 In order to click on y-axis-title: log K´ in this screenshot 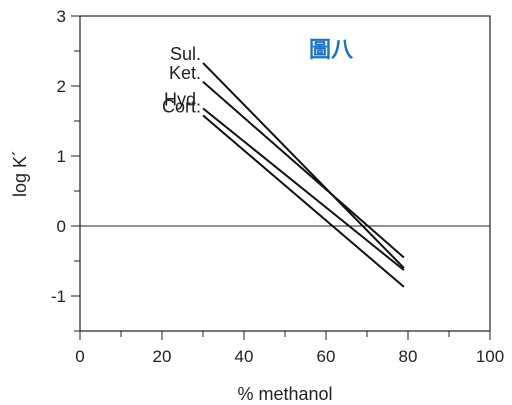, I will do `click(20, 173)`.